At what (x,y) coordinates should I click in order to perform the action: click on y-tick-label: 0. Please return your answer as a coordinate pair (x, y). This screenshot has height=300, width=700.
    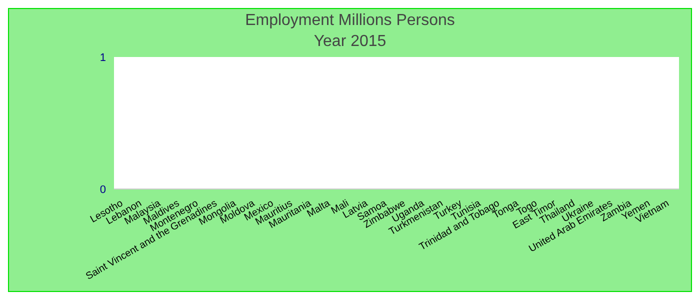
    Looking at the image, I should click on (103, 190).